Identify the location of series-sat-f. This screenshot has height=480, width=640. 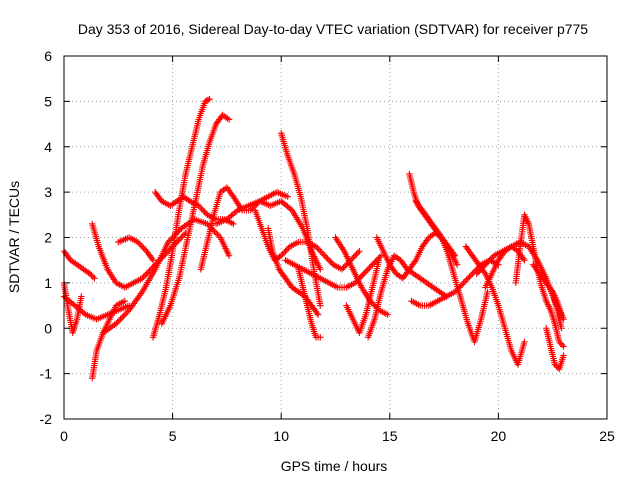
(136, 249).